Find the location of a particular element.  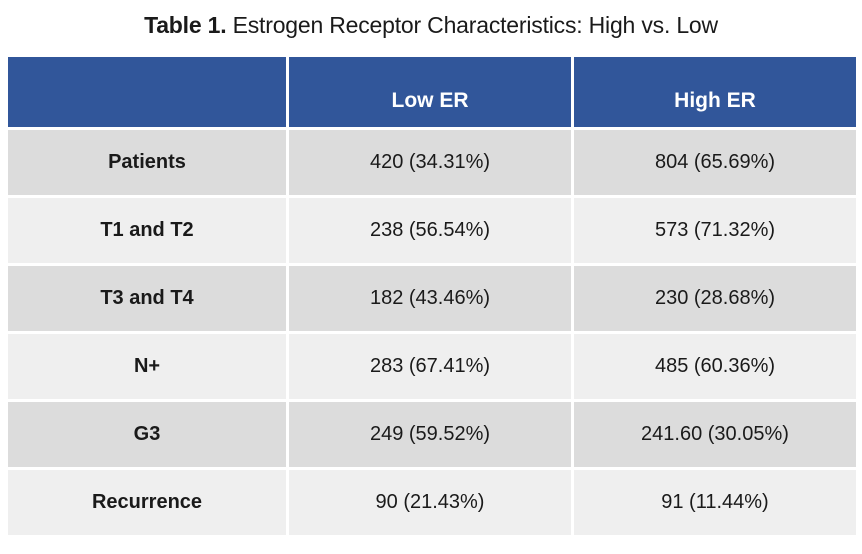

cell-t1-t2-low-er: 238 (56.54%) is located at coordinates (430, 230).